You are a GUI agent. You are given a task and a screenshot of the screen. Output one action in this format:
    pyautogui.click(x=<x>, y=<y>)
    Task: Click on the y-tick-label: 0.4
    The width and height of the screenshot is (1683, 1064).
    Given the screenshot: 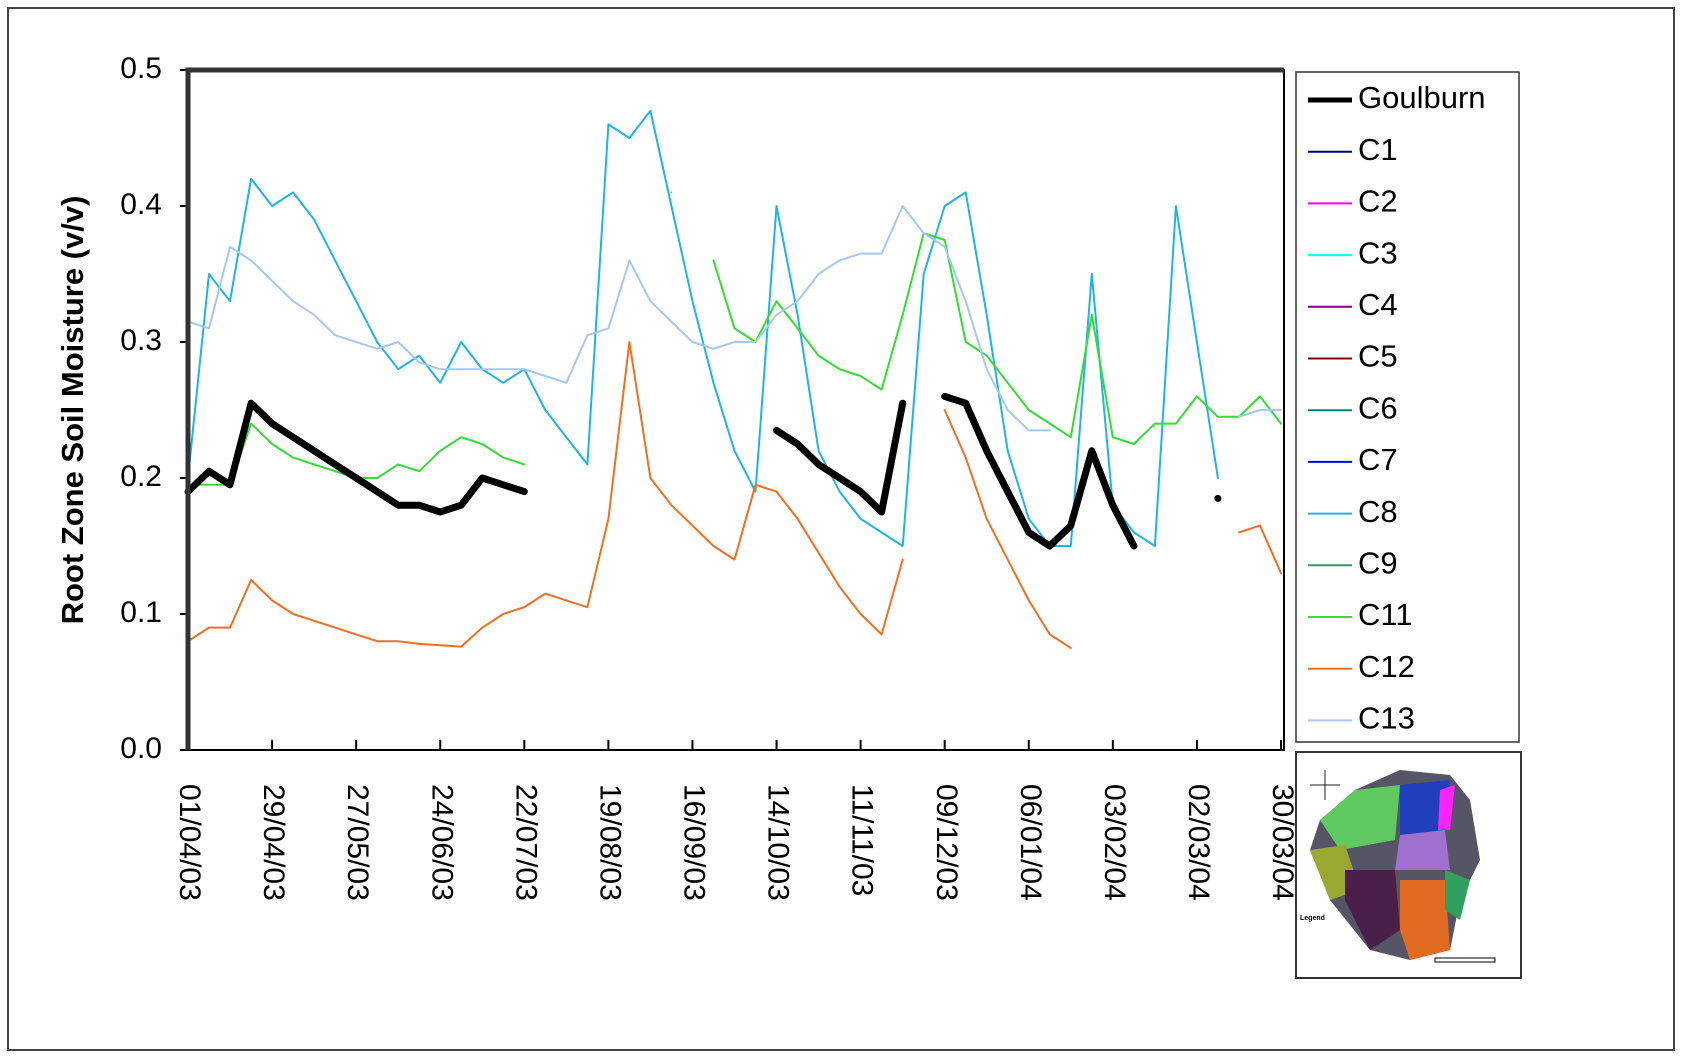 What is the action you would take?
    pyautogui.click(x=141, y=204)
    